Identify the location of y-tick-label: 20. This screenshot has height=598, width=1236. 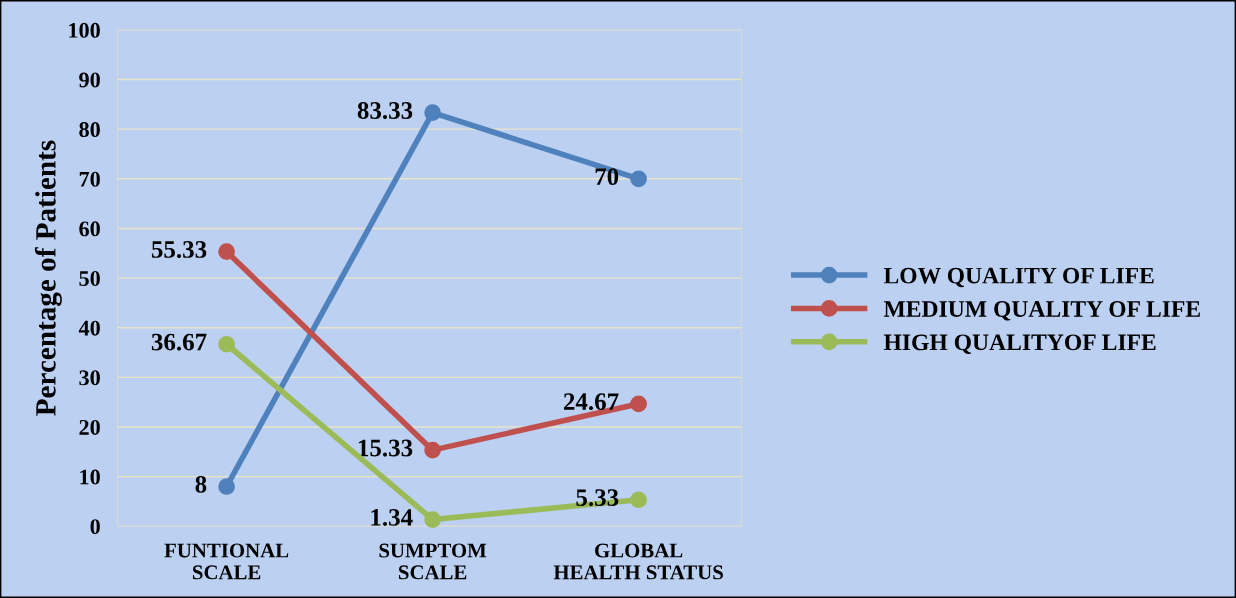
(89, 427).